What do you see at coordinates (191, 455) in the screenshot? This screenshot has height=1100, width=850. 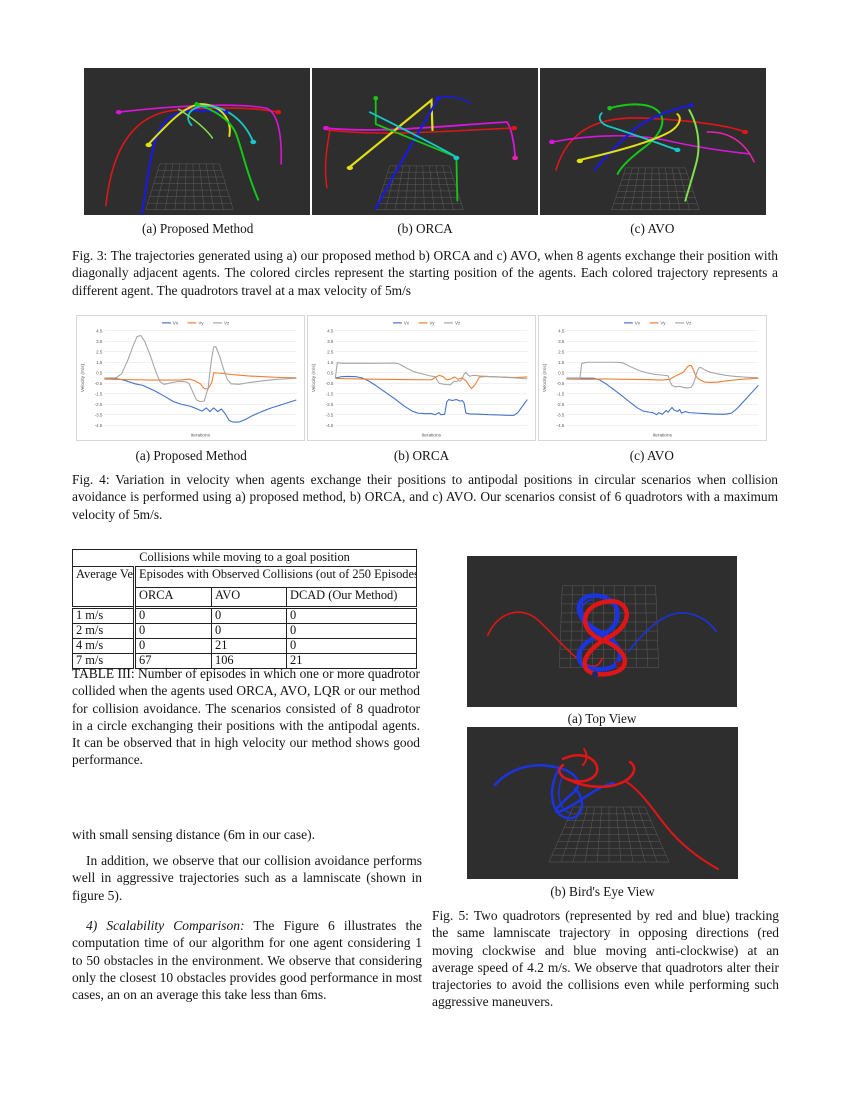 I see `fig4-subcaption-a: (a) Proposed Method` at bounding box center [191, 455].